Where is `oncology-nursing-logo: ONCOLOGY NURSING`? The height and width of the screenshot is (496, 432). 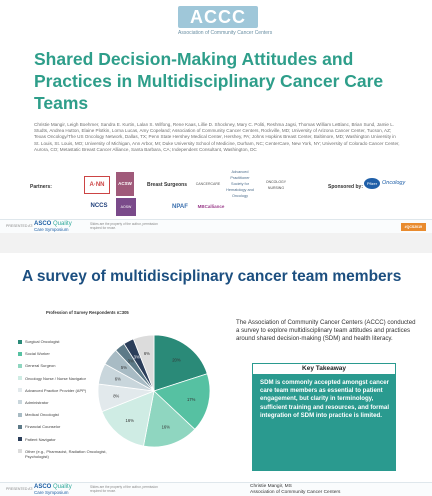 oncology-nursing-logo: ONCOLOGY NURSING is located at coordinates (276, 185).